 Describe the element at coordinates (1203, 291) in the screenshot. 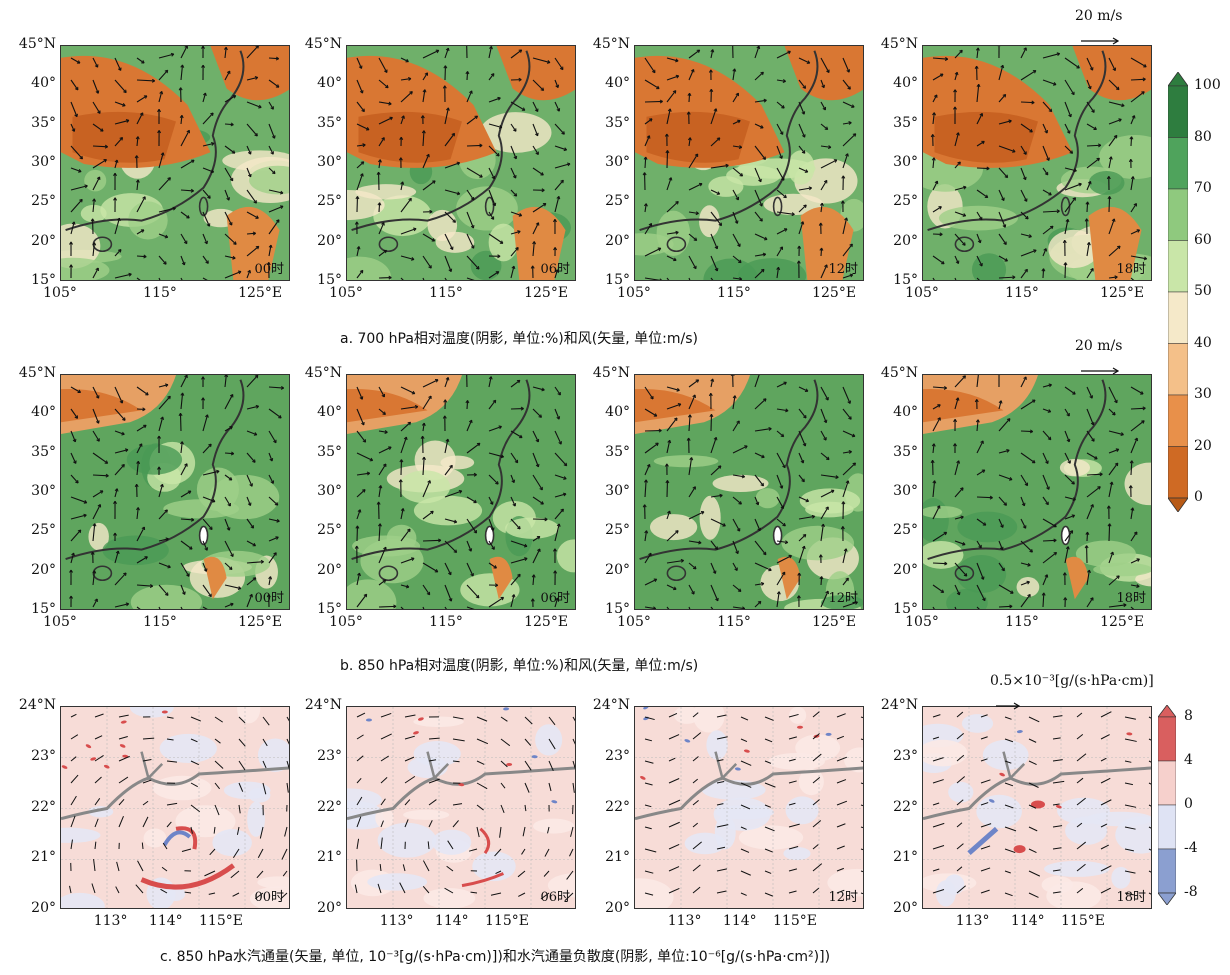

I see `colorbar-label: 50` at that location.